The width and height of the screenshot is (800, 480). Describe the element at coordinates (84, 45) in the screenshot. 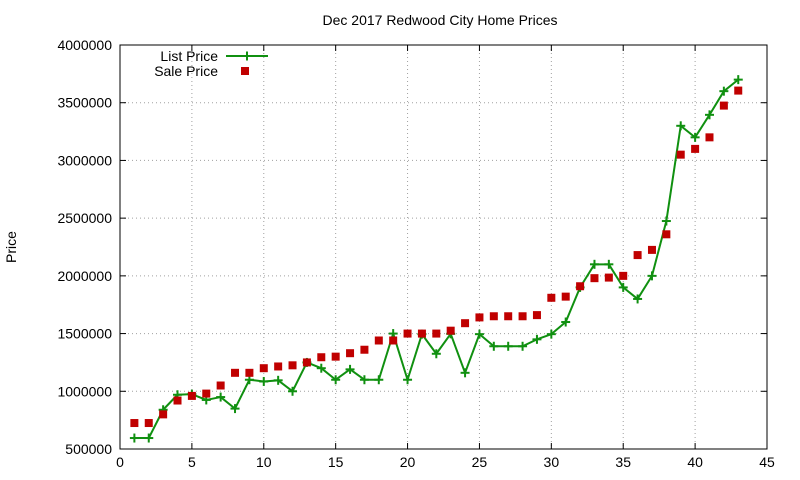

I see `y-tick-label: 4000000` at that location.